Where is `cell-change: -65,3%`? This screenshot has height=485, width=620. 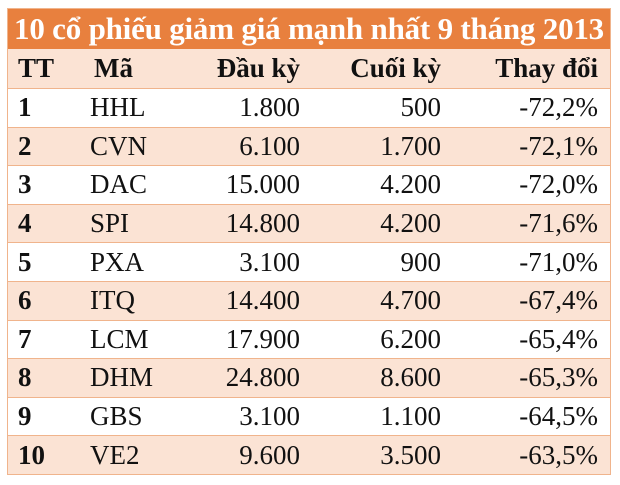
cell-change: -65,3% is located at coordinates (558, 377).